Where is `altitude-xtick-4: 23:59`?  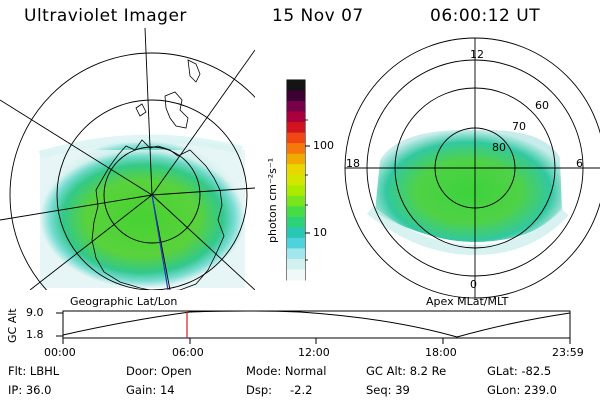
altitude-xtick-4: 23:59 is located at coordinates (568, 352).